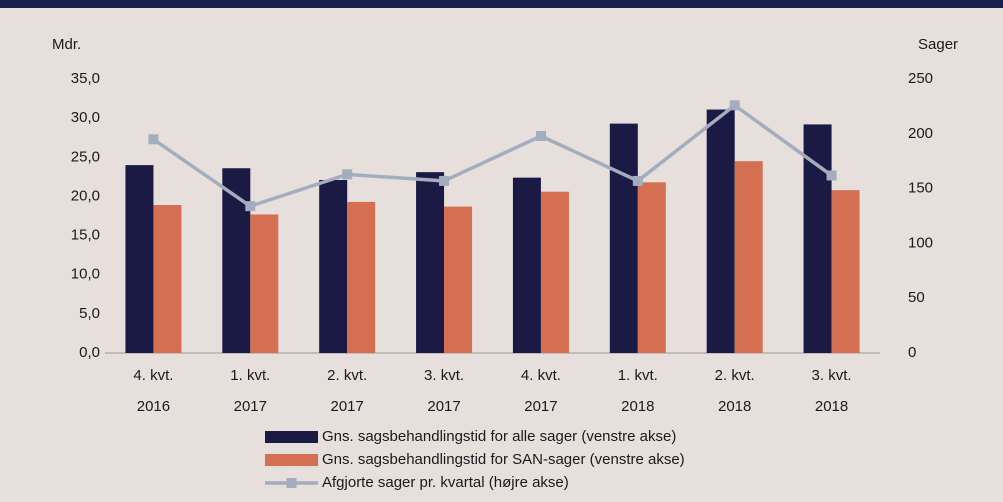 The height and width of the screenshot is (502, 1003). What do you see at coordinates (85, 156) in the screenshot?
I see `y-tick-label: 25,0` at bounding box center [85, 156].